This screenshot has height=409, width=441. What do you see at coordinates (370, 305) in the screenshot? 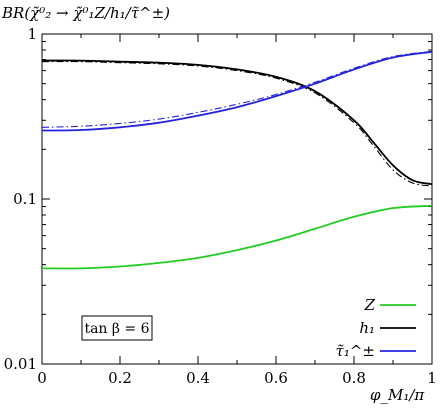
I see `legend-label: Z` at bounding box center [370, 305].